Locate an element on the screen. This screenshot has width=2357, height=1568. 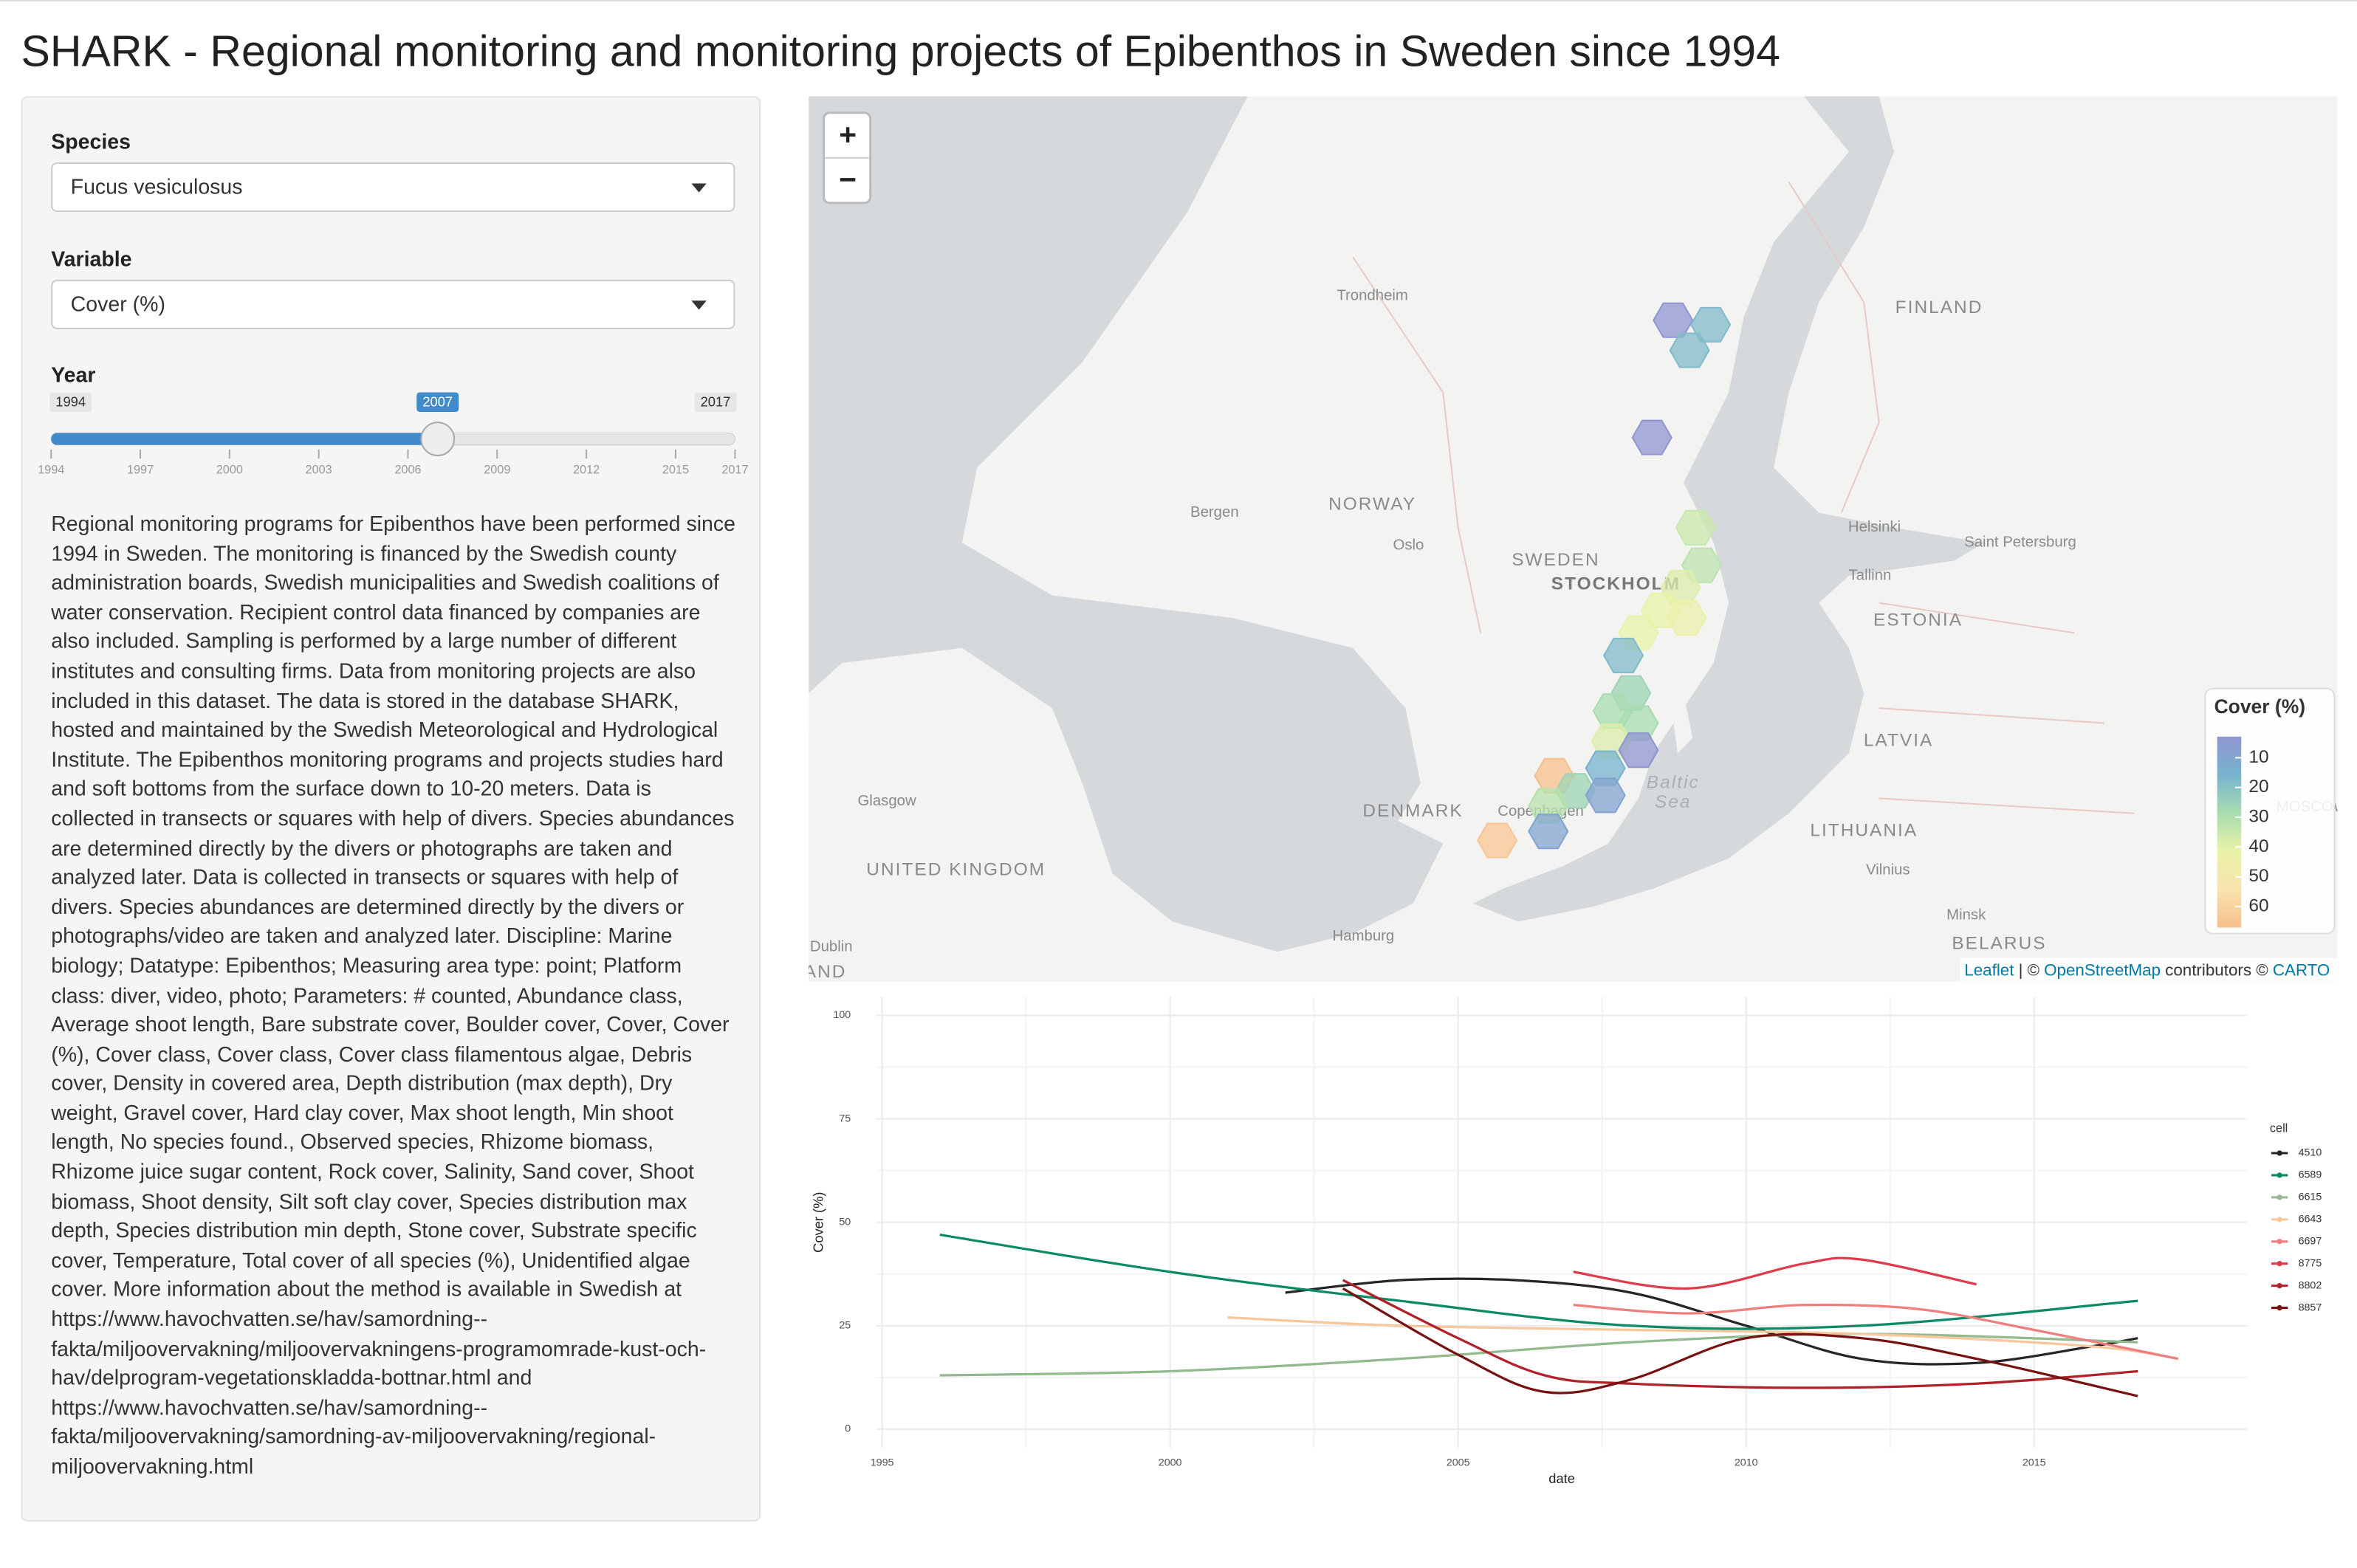
sea is located at coordinates (1127, 524).